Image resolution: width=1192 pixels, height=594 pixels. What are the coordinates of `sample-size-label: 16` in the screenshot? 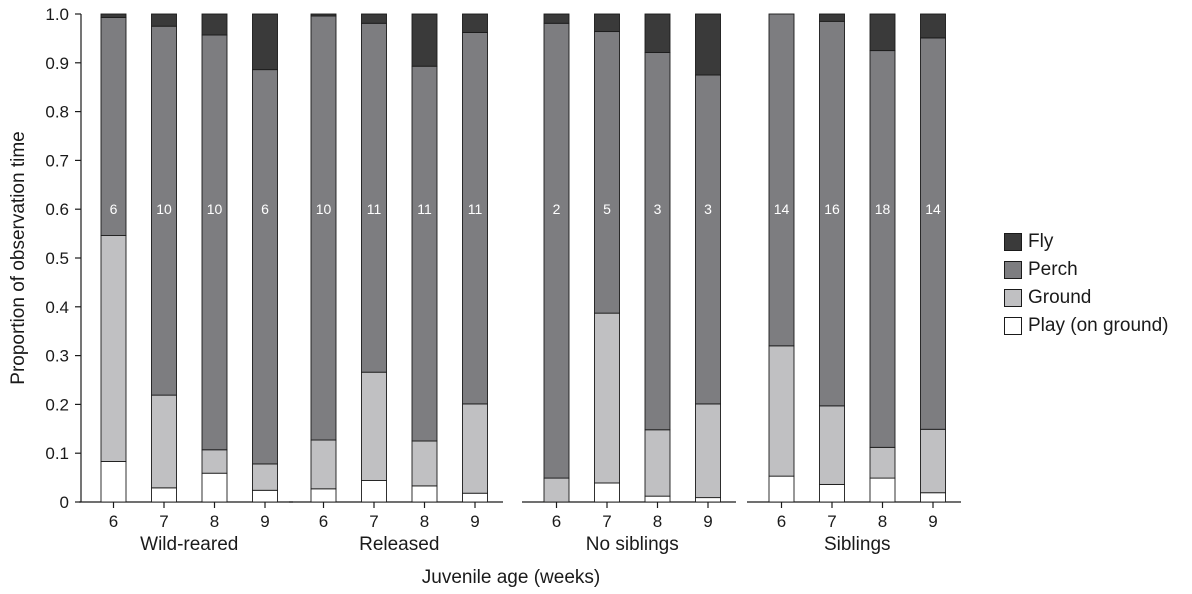 It's located at (832, 209).